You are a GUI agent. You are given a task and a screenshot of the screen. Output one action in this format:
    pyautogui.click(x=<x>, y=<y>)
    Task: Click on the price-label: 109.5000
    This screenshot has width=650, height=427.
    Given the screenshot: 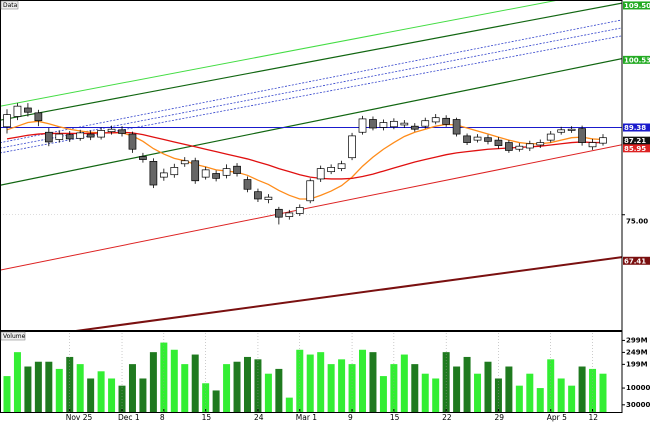 What is the action you would take?
    pyautogui.click(x=637, y=6)
    